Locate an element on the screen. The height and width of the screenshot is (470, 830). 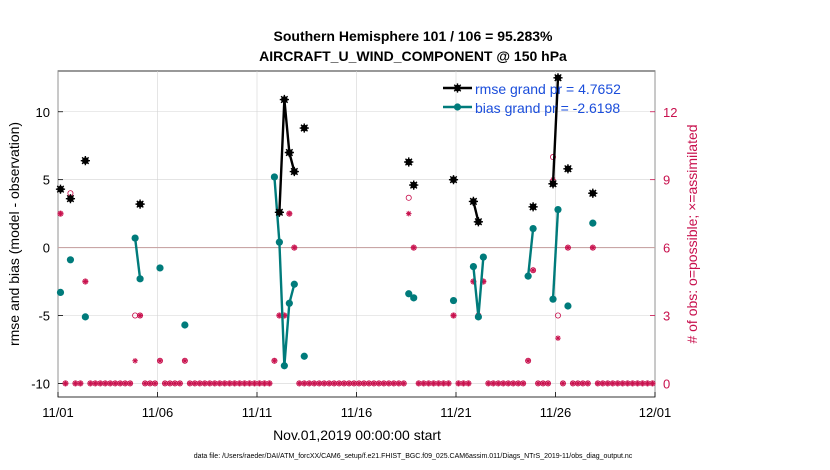
y2-tick-label: 3 is located at coordinates (666, 316).